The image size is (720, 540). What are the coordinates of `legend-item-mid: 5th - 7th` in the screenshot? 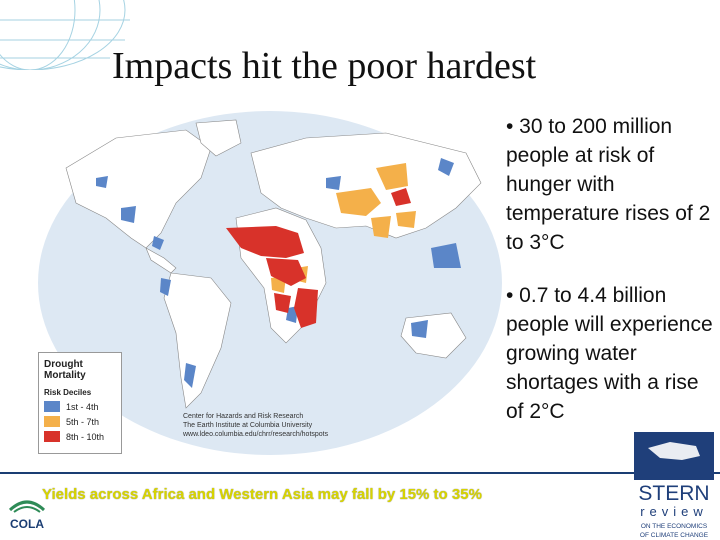 It's located at (82, 421).